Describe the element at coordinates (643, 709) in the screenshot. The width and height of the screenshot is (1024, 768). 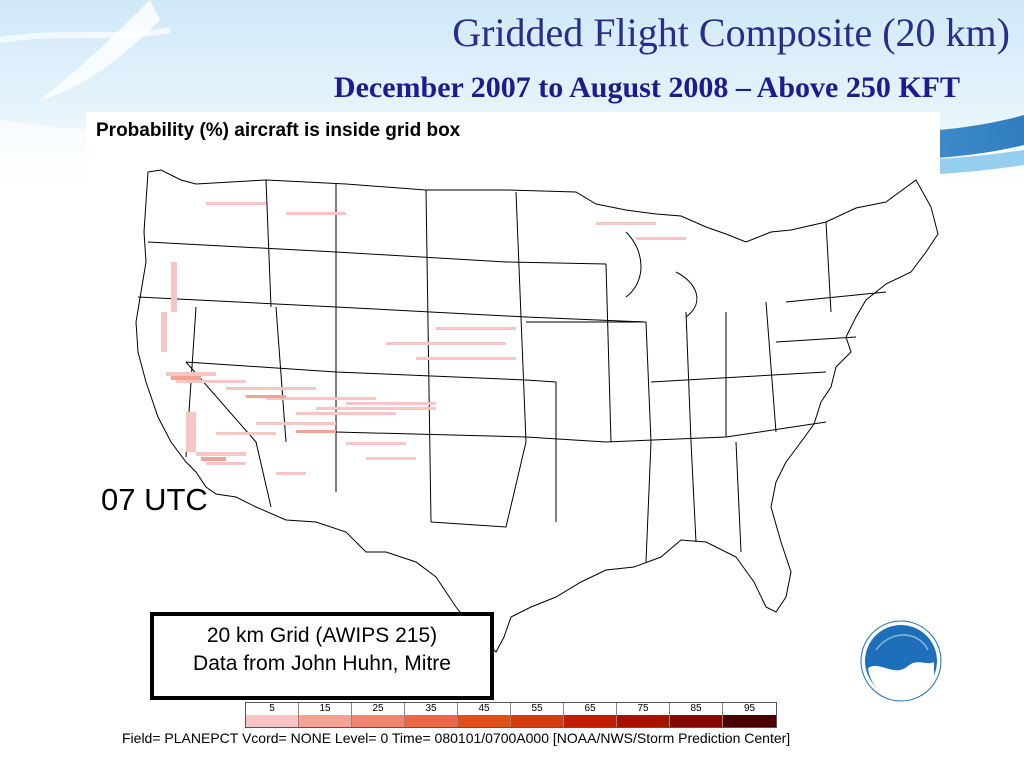
I see `legend-label: 75` at that location.